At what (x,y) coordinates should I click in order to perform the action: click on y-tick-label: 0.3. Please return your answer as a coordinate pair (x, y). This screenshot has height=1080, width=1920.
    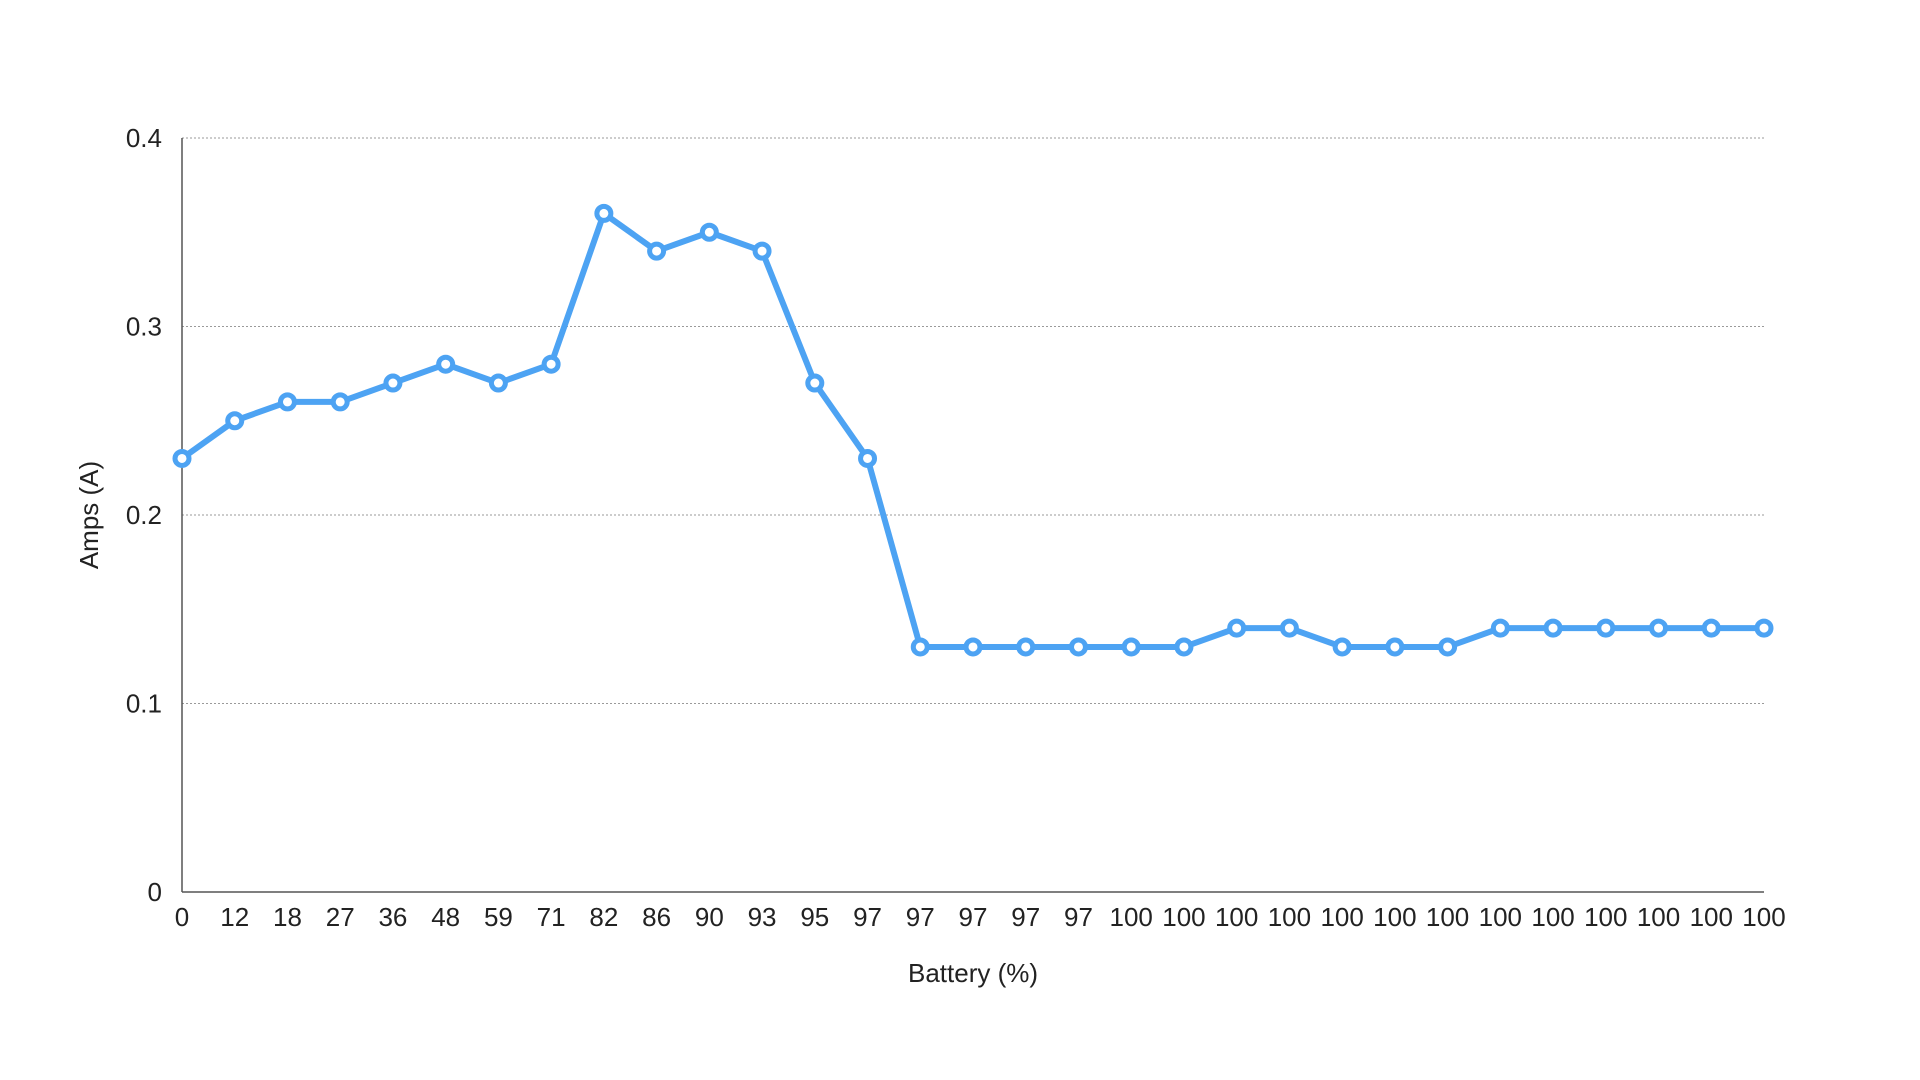
    Looking at the image, I should click on (144, 327).